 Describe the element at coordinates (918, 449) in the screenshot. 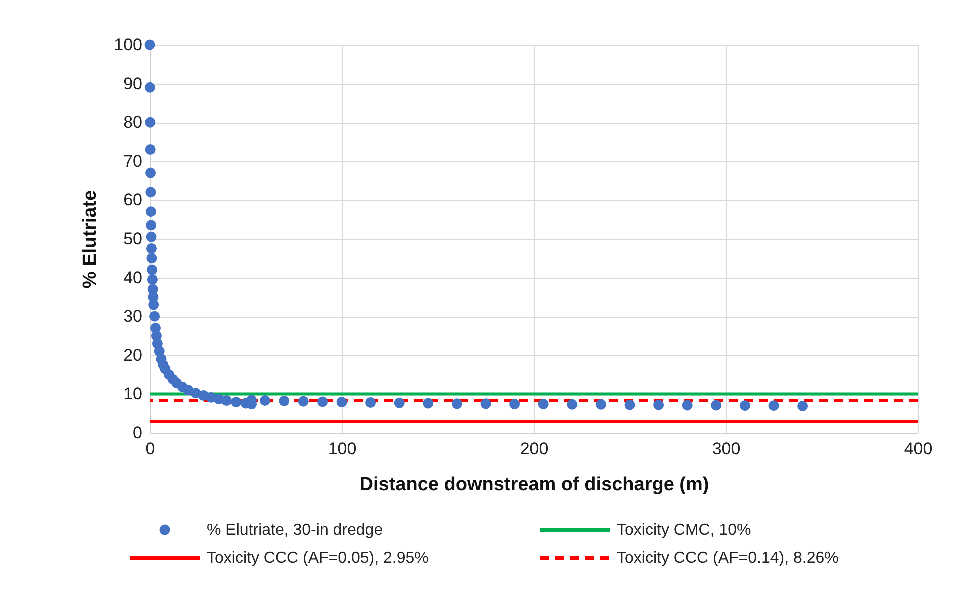

I see `x-tick-label: 400` at that location.